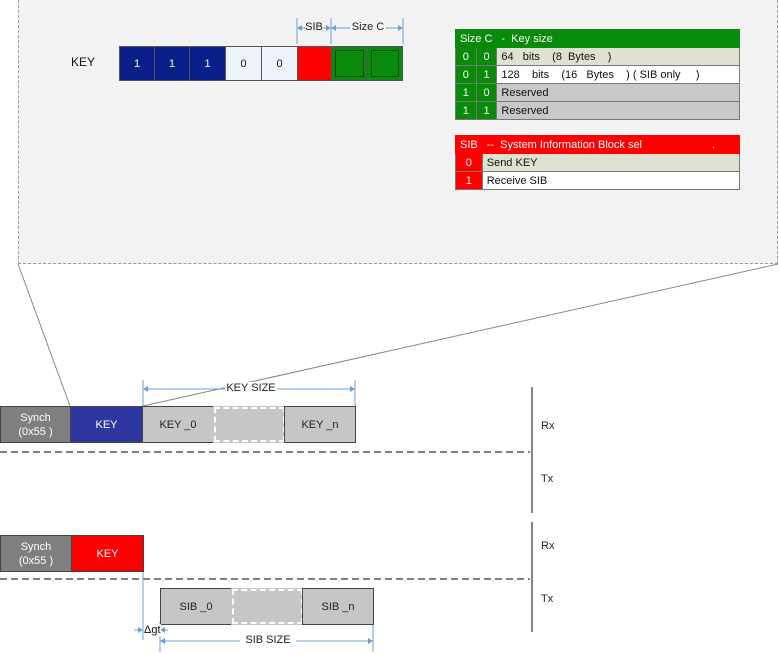  What do you see at coordinates (618, 56) in the screenshot?
I see `row-text: 64 bits (8 Bytes )` at bounding box center [618, 56].